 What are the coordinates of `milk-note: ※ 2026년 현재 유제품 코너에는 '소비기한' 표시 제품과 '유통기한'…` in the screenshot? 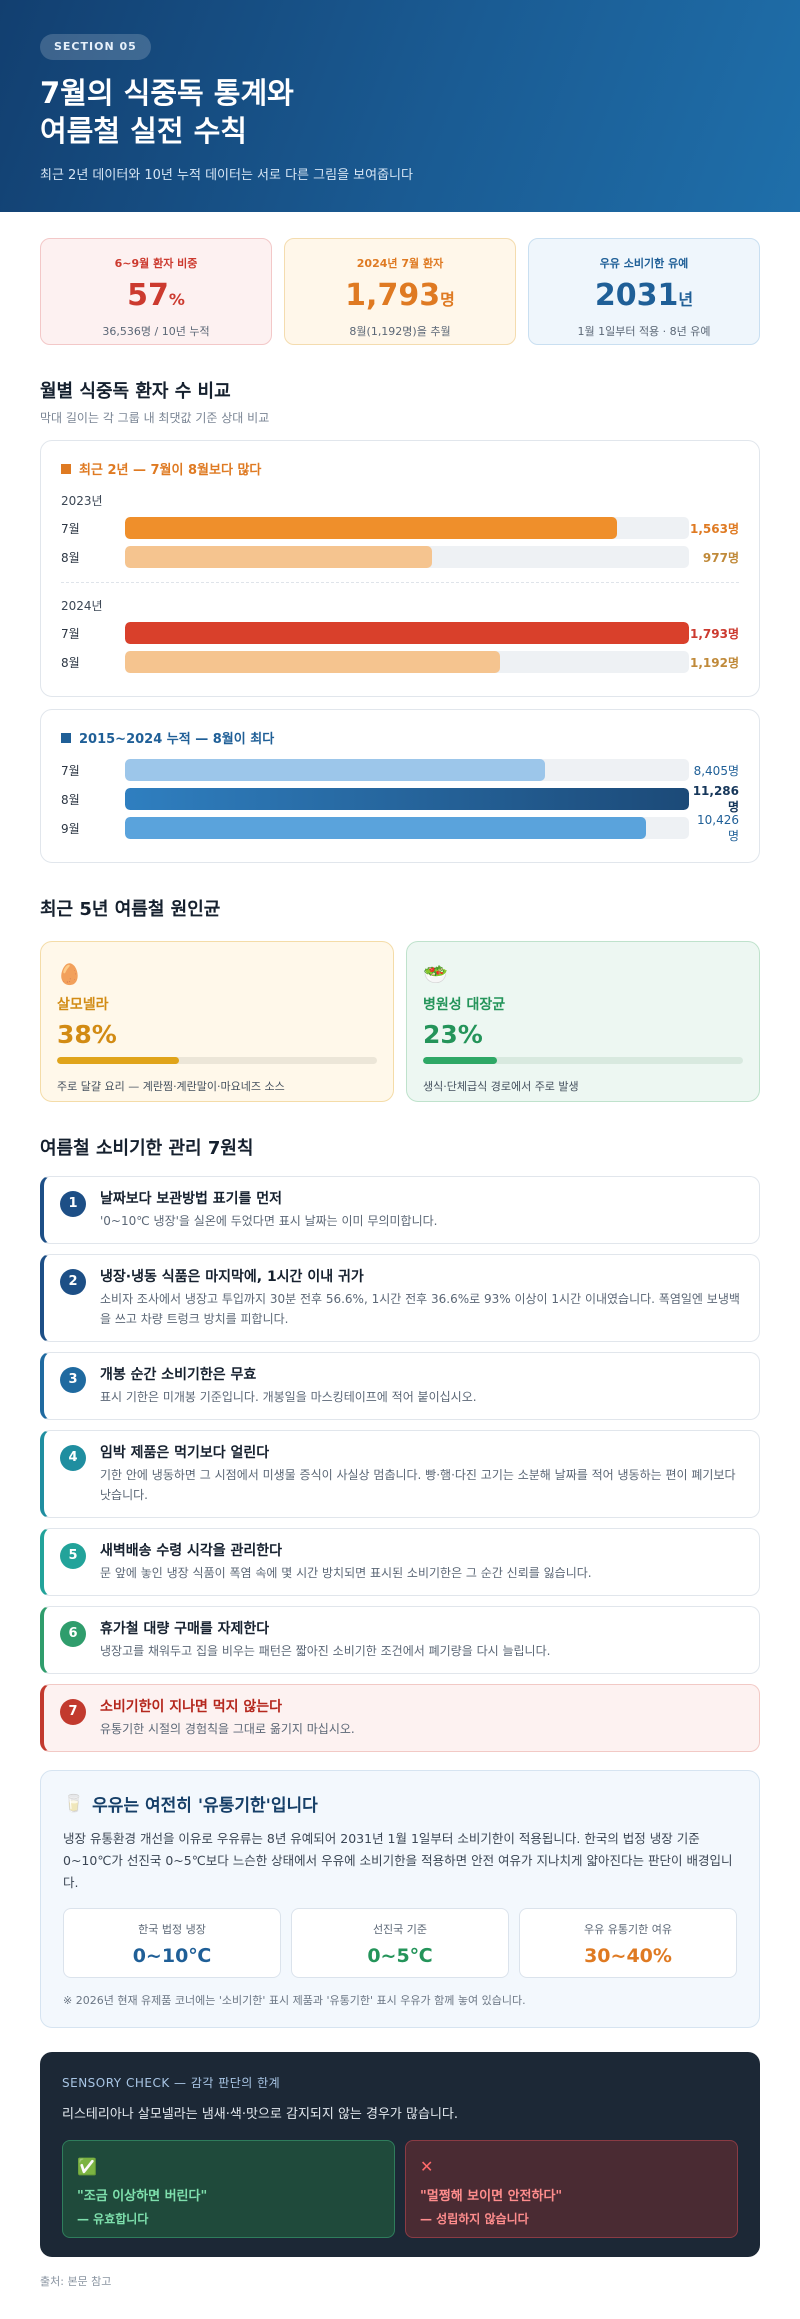 It's located at (294, 2000).